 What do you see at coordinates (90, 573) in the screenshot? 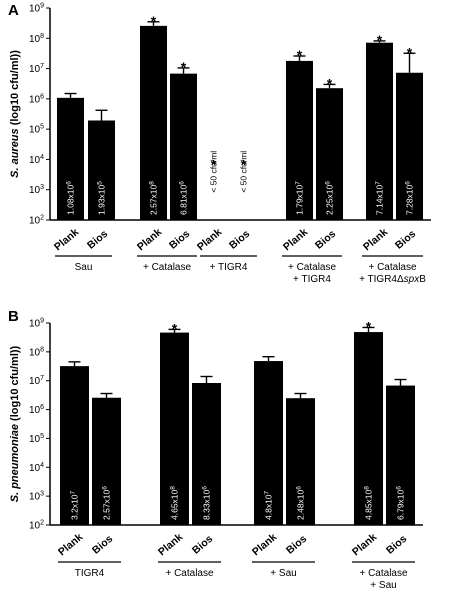
I see `group-label: TIGR4` at bounding box center [90, 573].